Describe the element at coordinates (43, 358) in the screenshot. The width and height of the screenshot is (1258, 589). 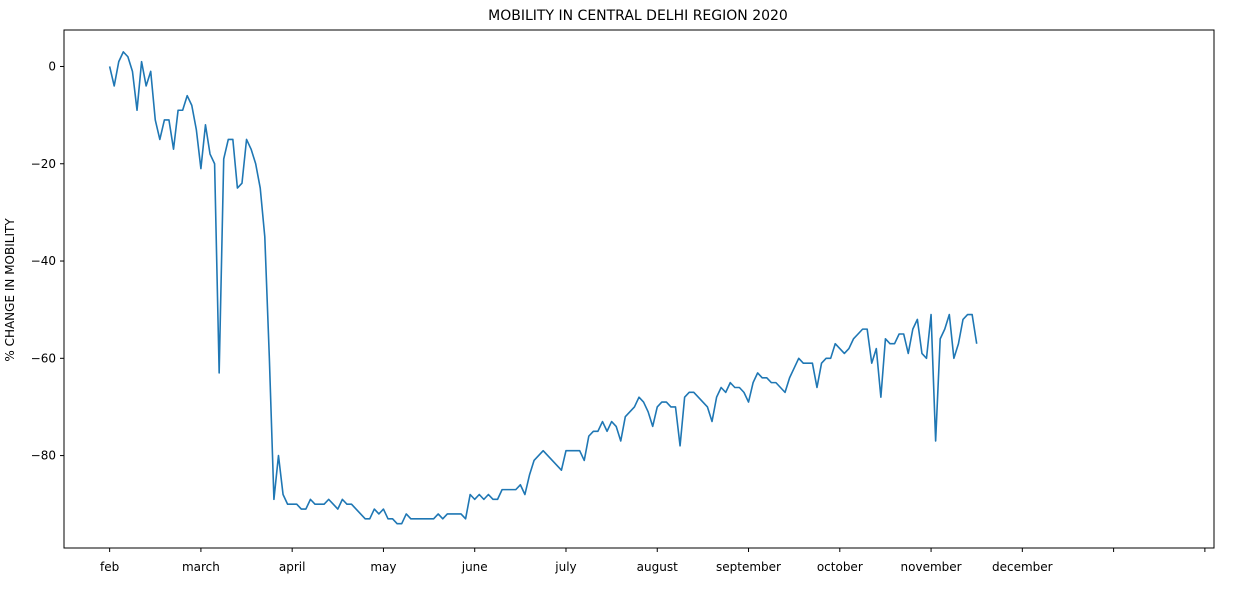
I see `y-tick-label: −60` at that location.